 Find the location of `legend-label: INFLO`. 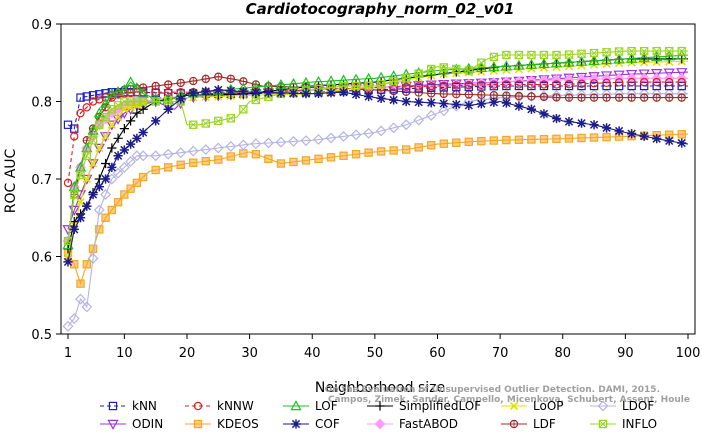

legend-label: INFLO is located at coordinates (639, 424).